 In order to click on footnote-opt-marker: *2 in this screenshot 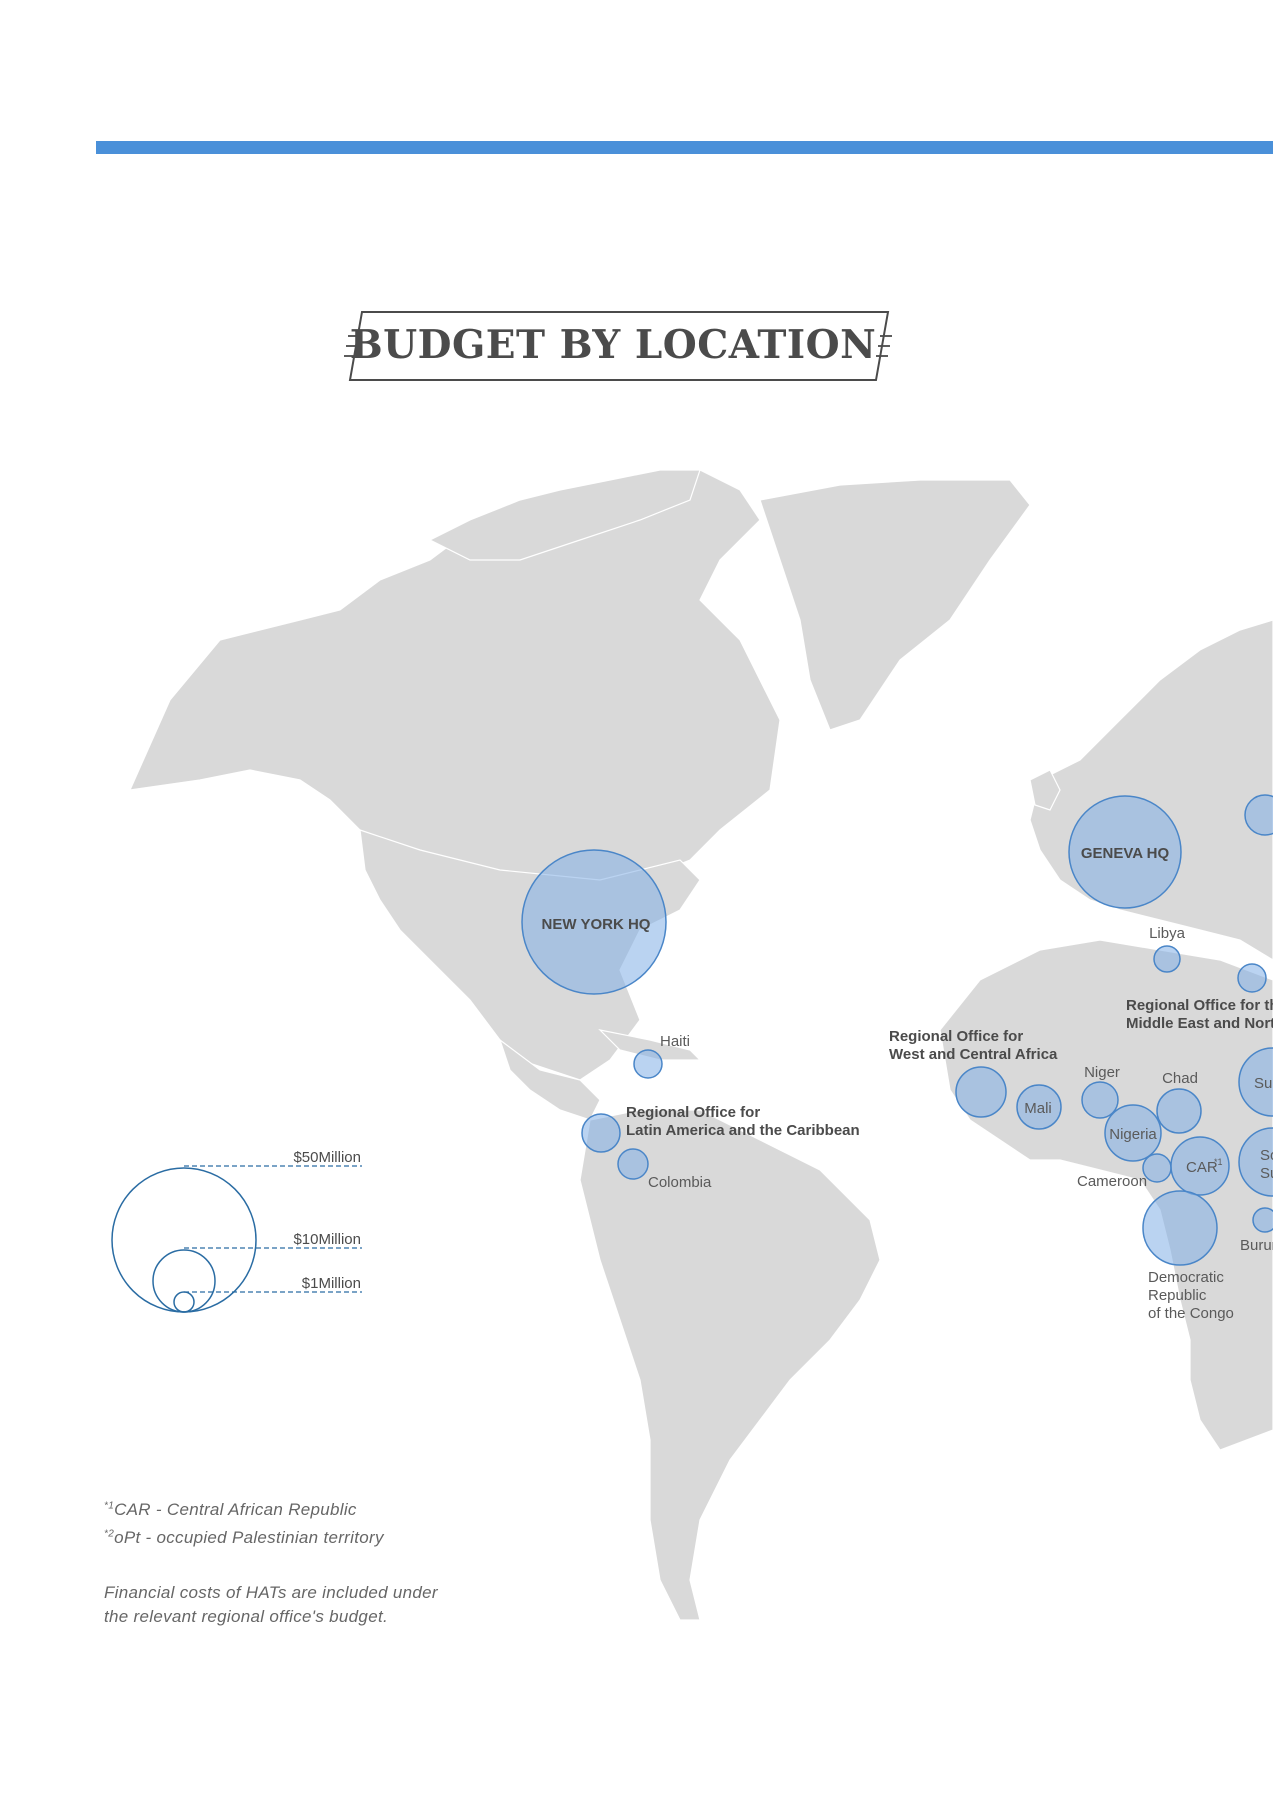, I will do `click(109, 1534)`.